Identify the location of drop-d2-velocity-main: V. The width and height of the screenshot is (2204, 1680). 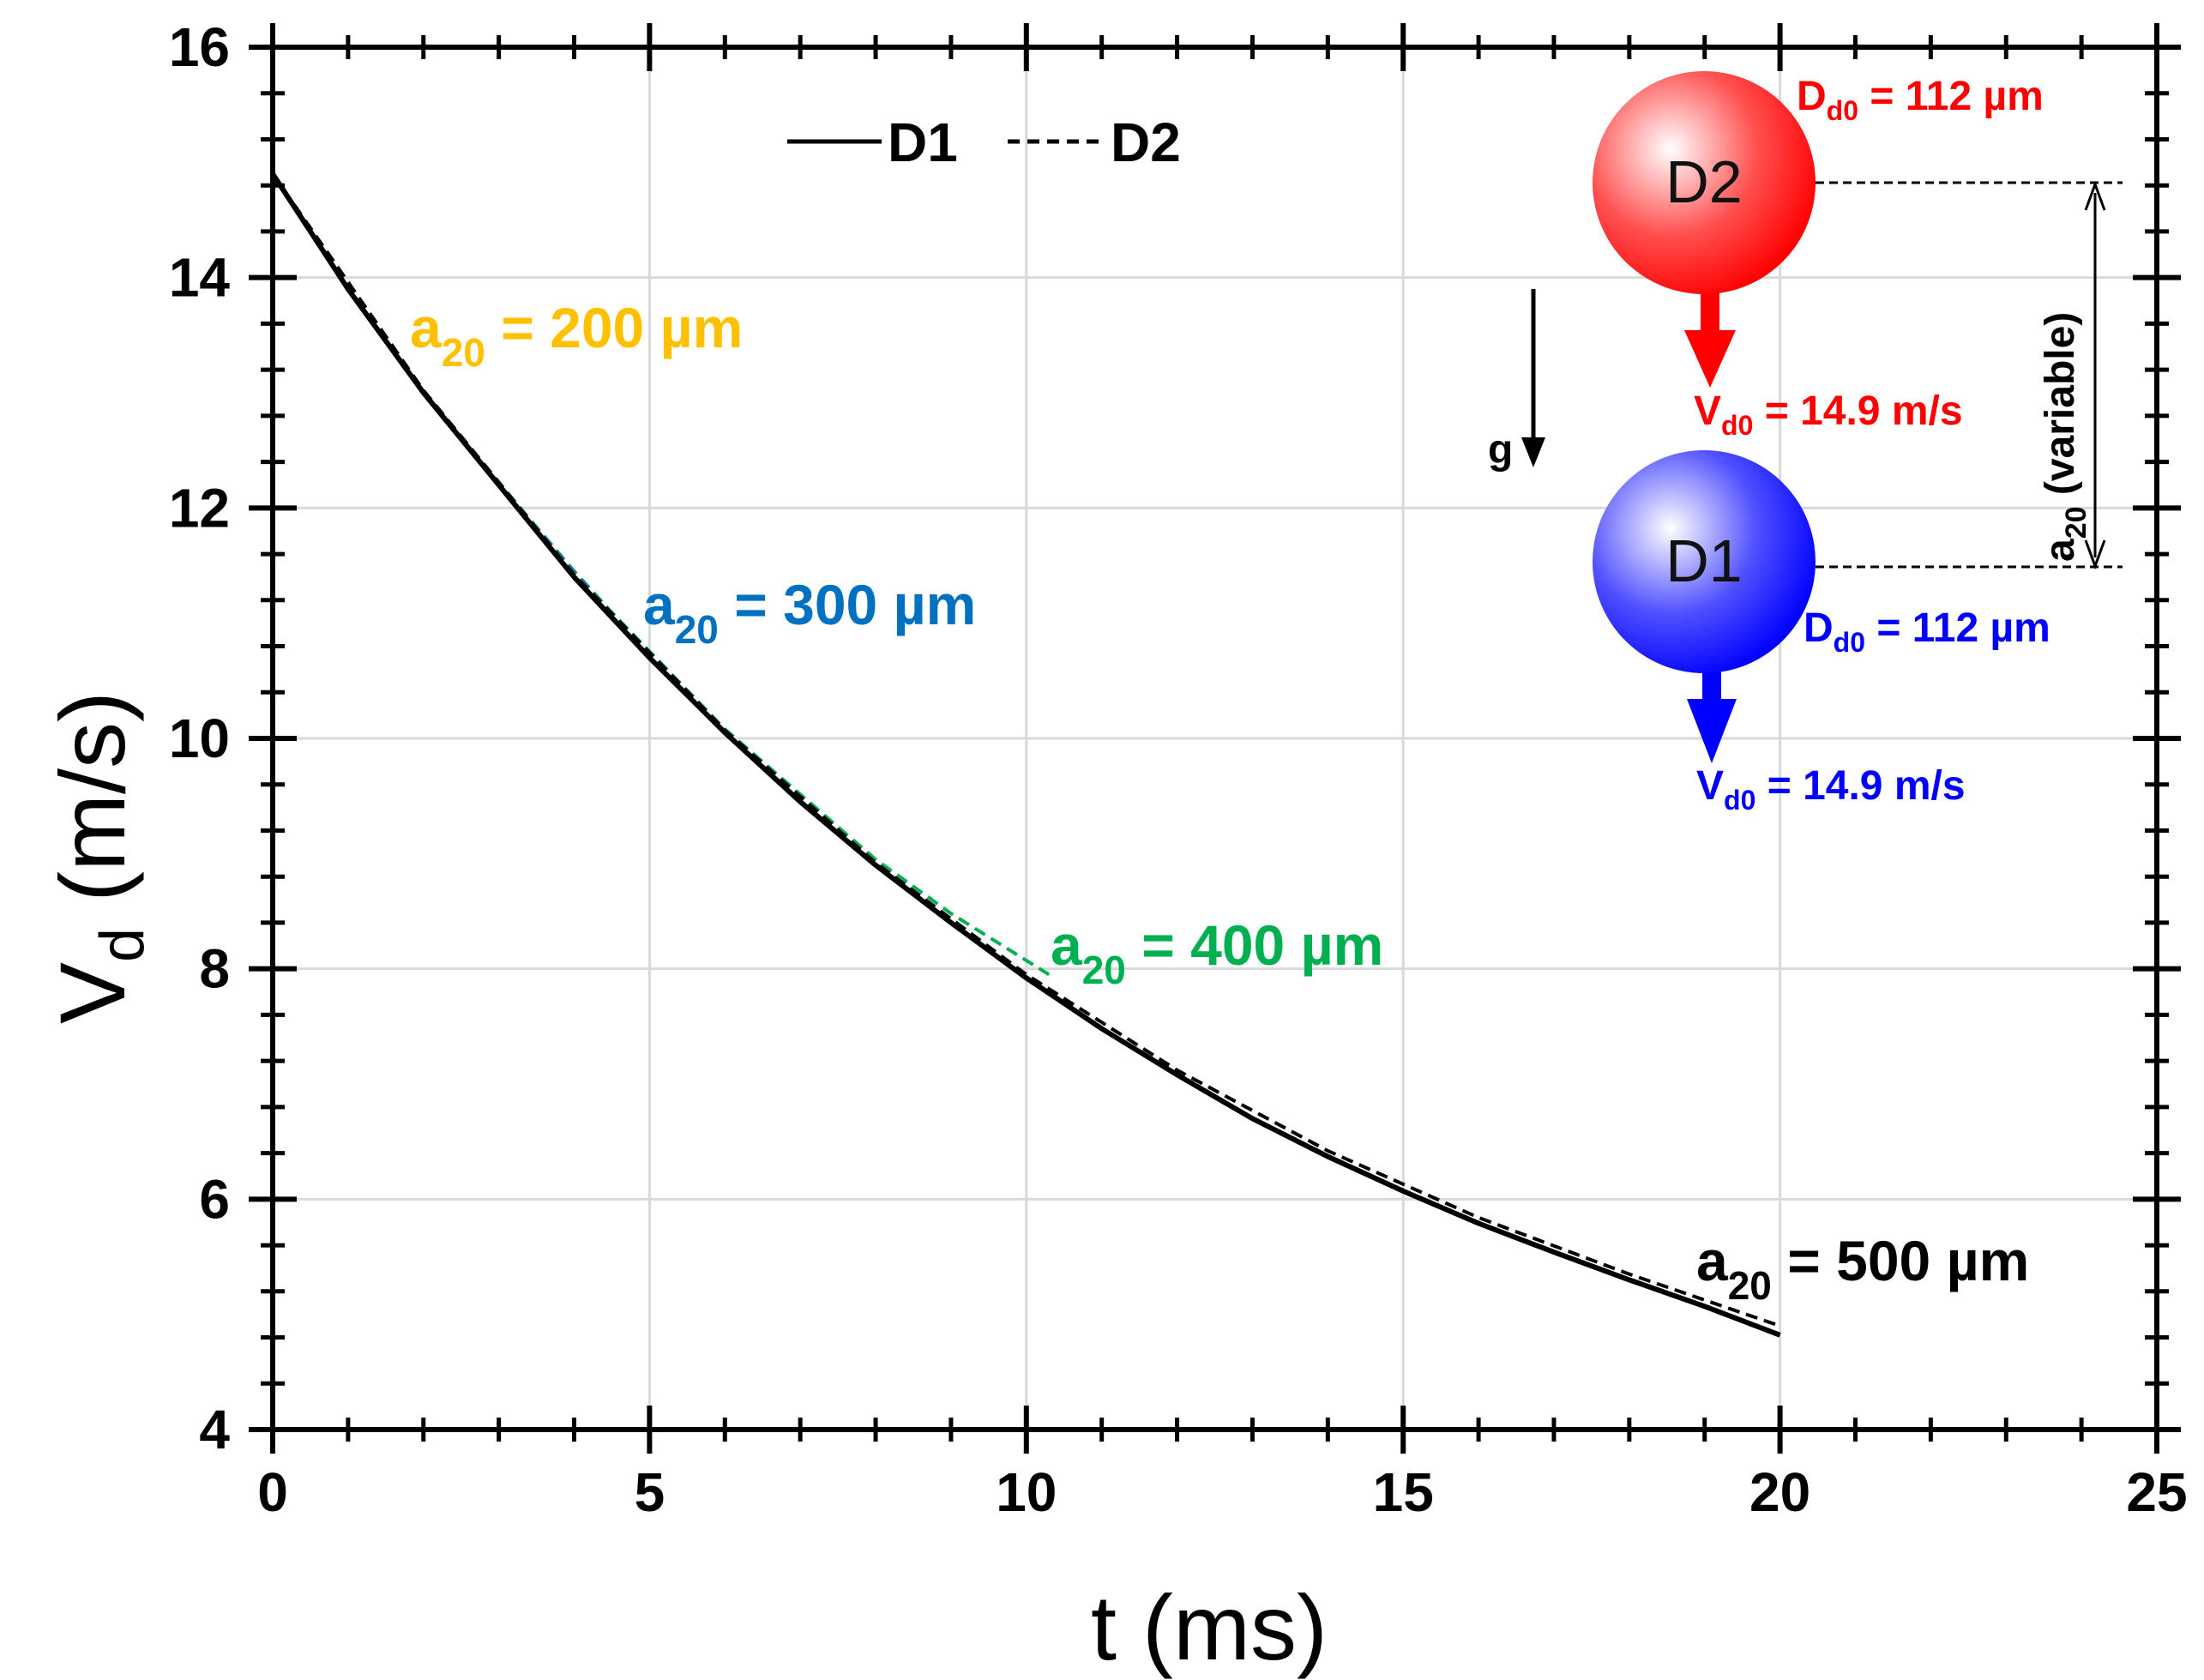
(1707, 411).